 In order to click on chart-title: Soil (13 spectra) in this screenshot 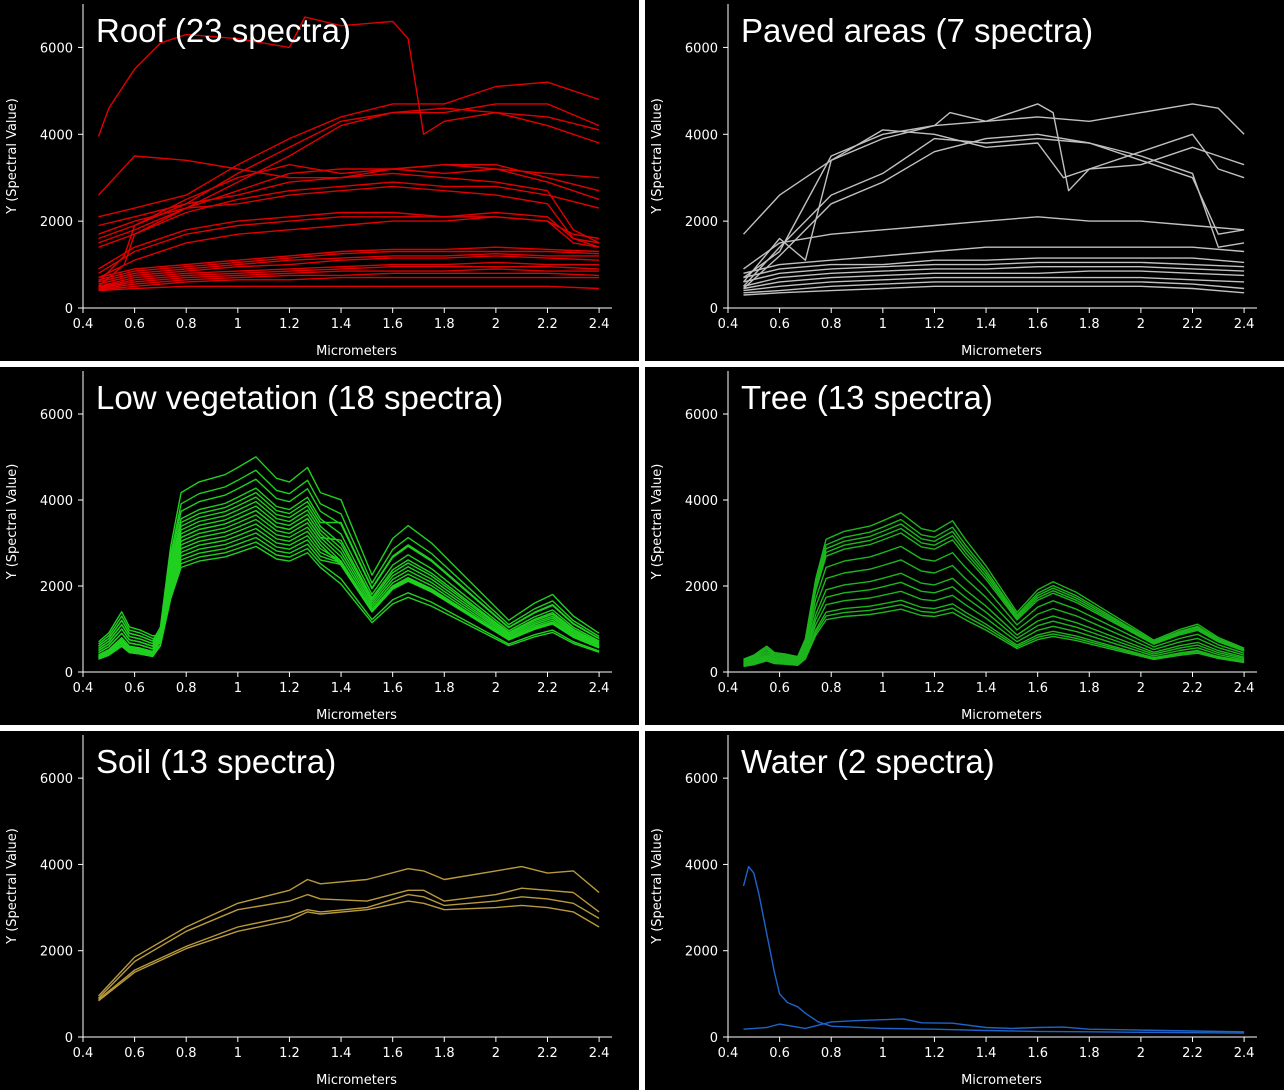, I will do `click(216, 761)`.